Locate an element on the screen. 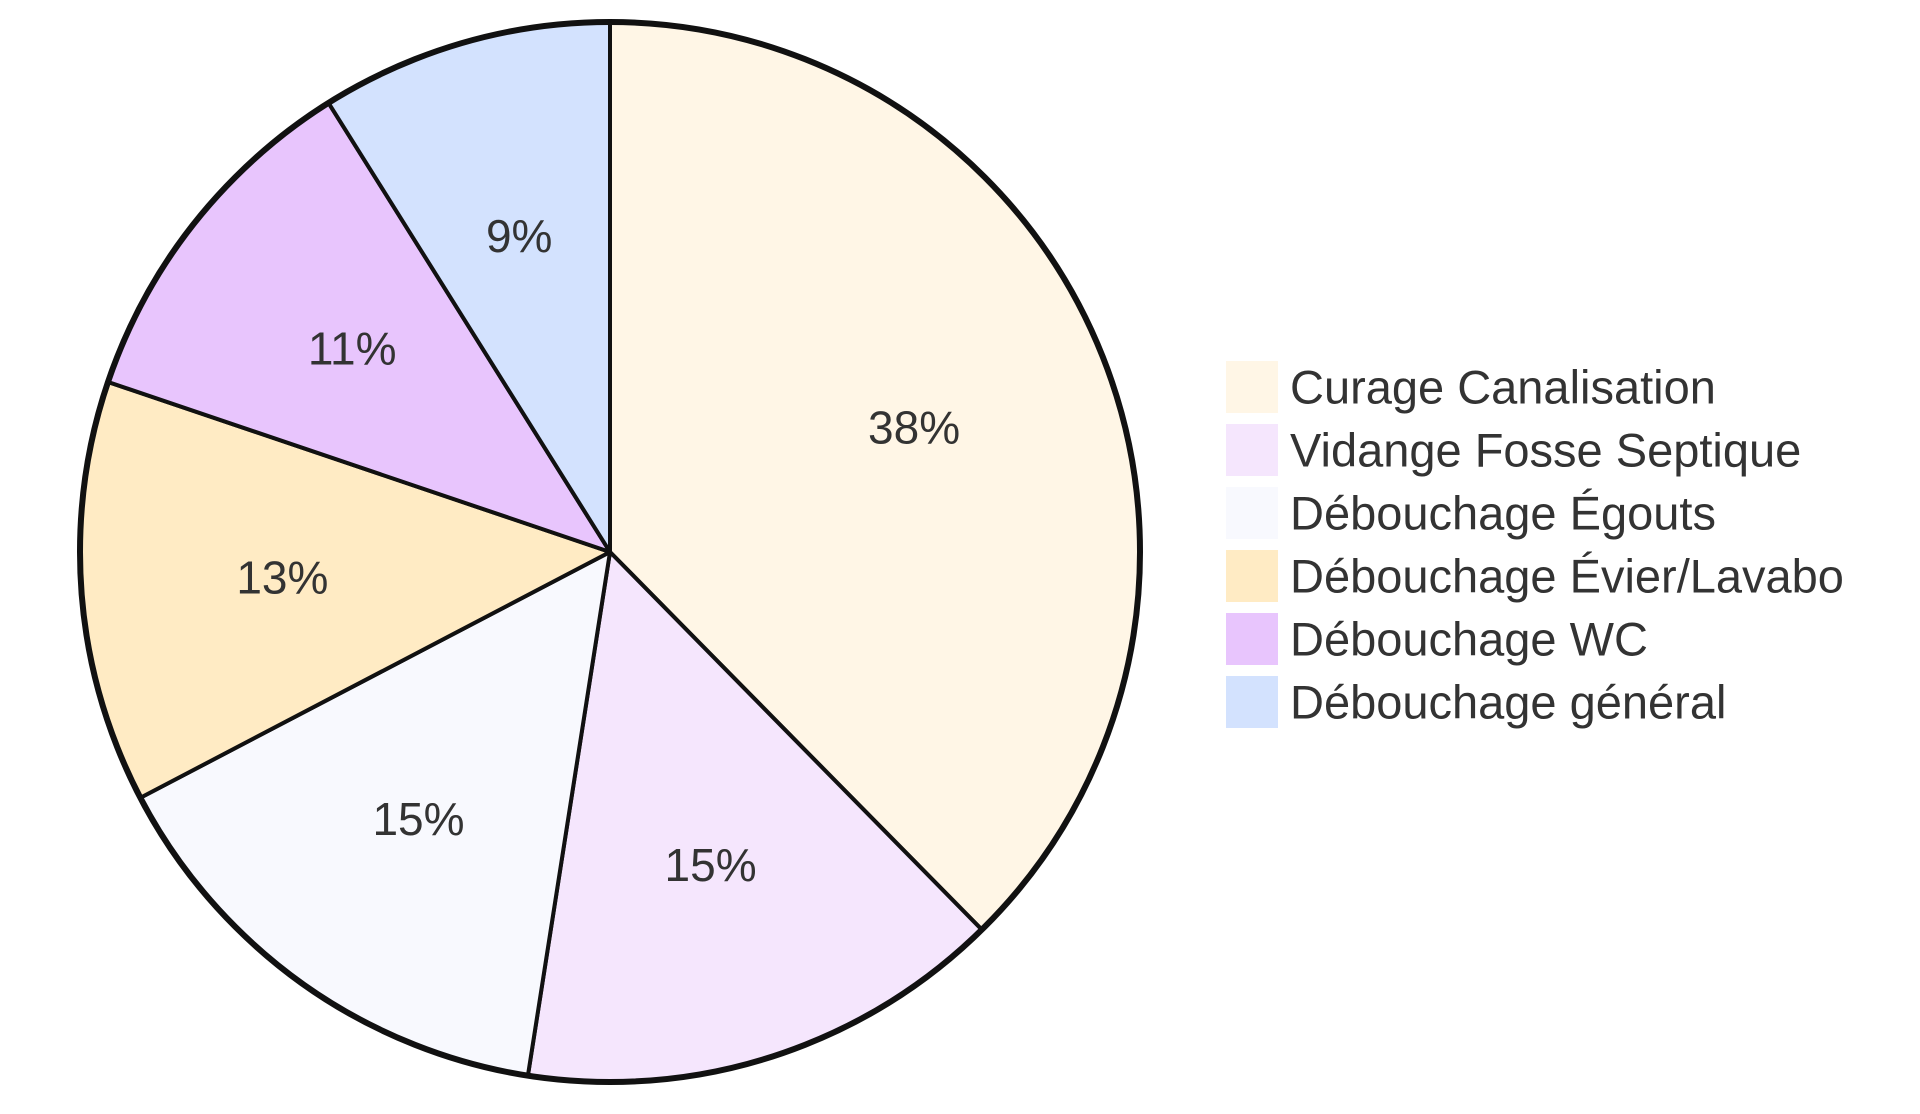 The image size is (1920, 1114). legend-swatch-debouchage-wc is located at coordinates (1252, 639).